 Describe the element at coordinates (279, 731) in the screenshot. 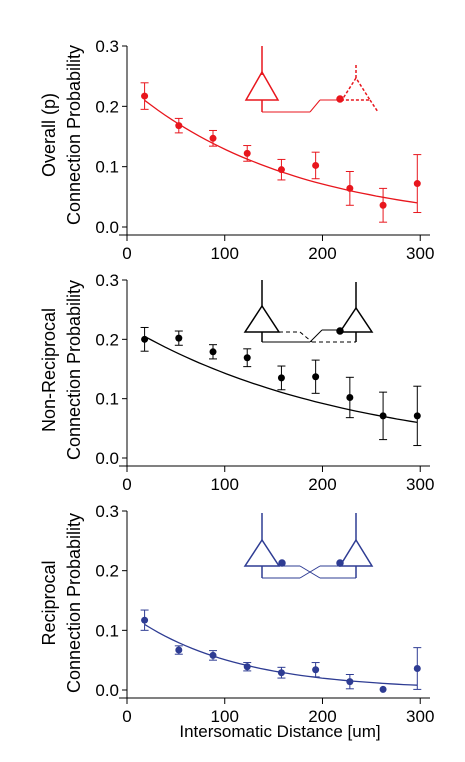

I see `x-axis-label: Intersomatic Distance [um]` at that location.